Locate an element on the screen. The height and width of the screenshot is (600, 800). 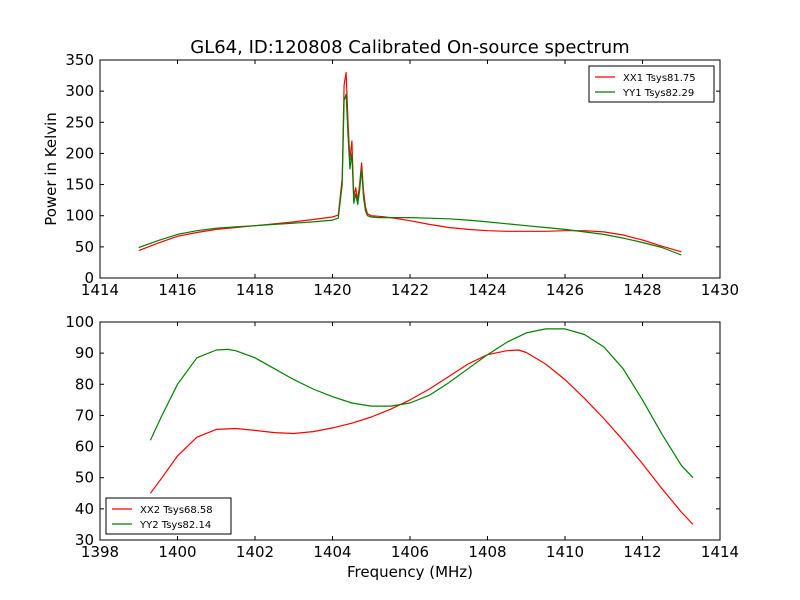
legend-label: YY1 Tsys82.29 is located at coordinates (658, 93).